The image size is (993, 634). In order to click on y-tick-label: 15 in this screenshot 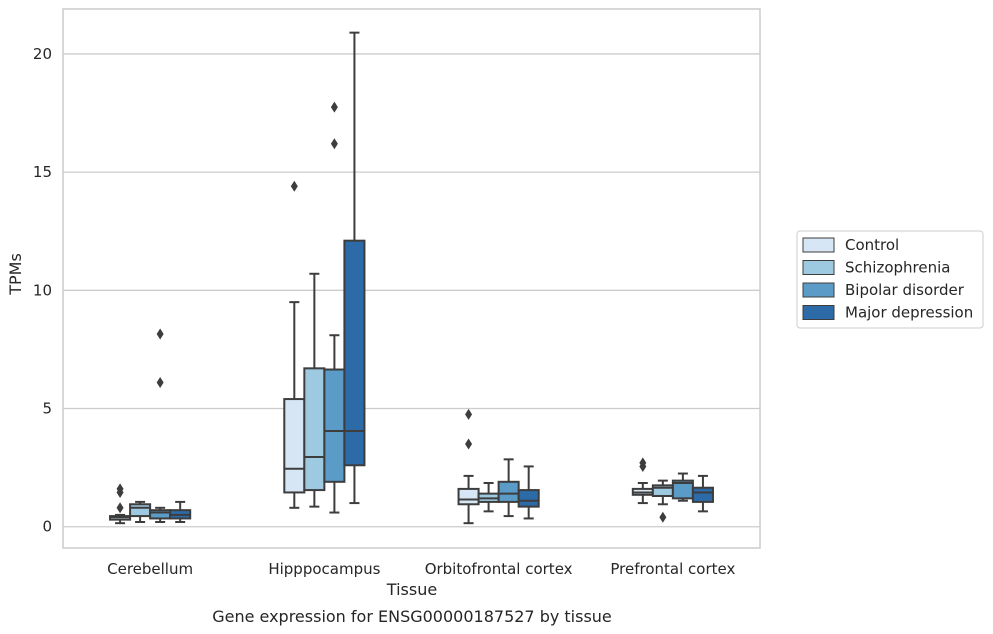, I will do `click(42, 172)`.